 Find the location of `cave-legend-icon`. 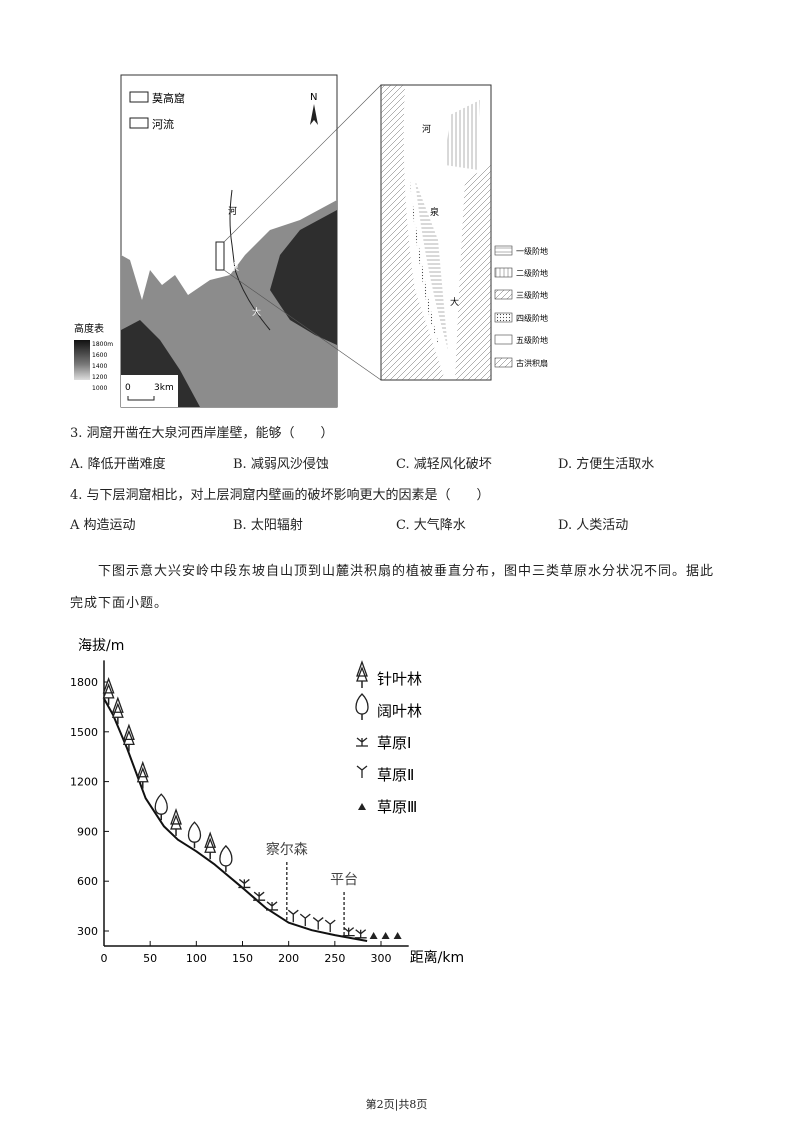

cave-legend-icon is located at coordinates (139, 97).